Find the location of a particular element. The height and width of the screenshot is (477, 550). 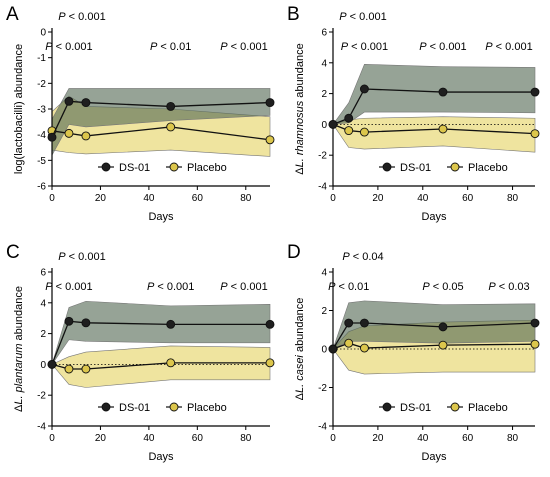

y-tick-label: -1 is located at coordinates (41, 58).